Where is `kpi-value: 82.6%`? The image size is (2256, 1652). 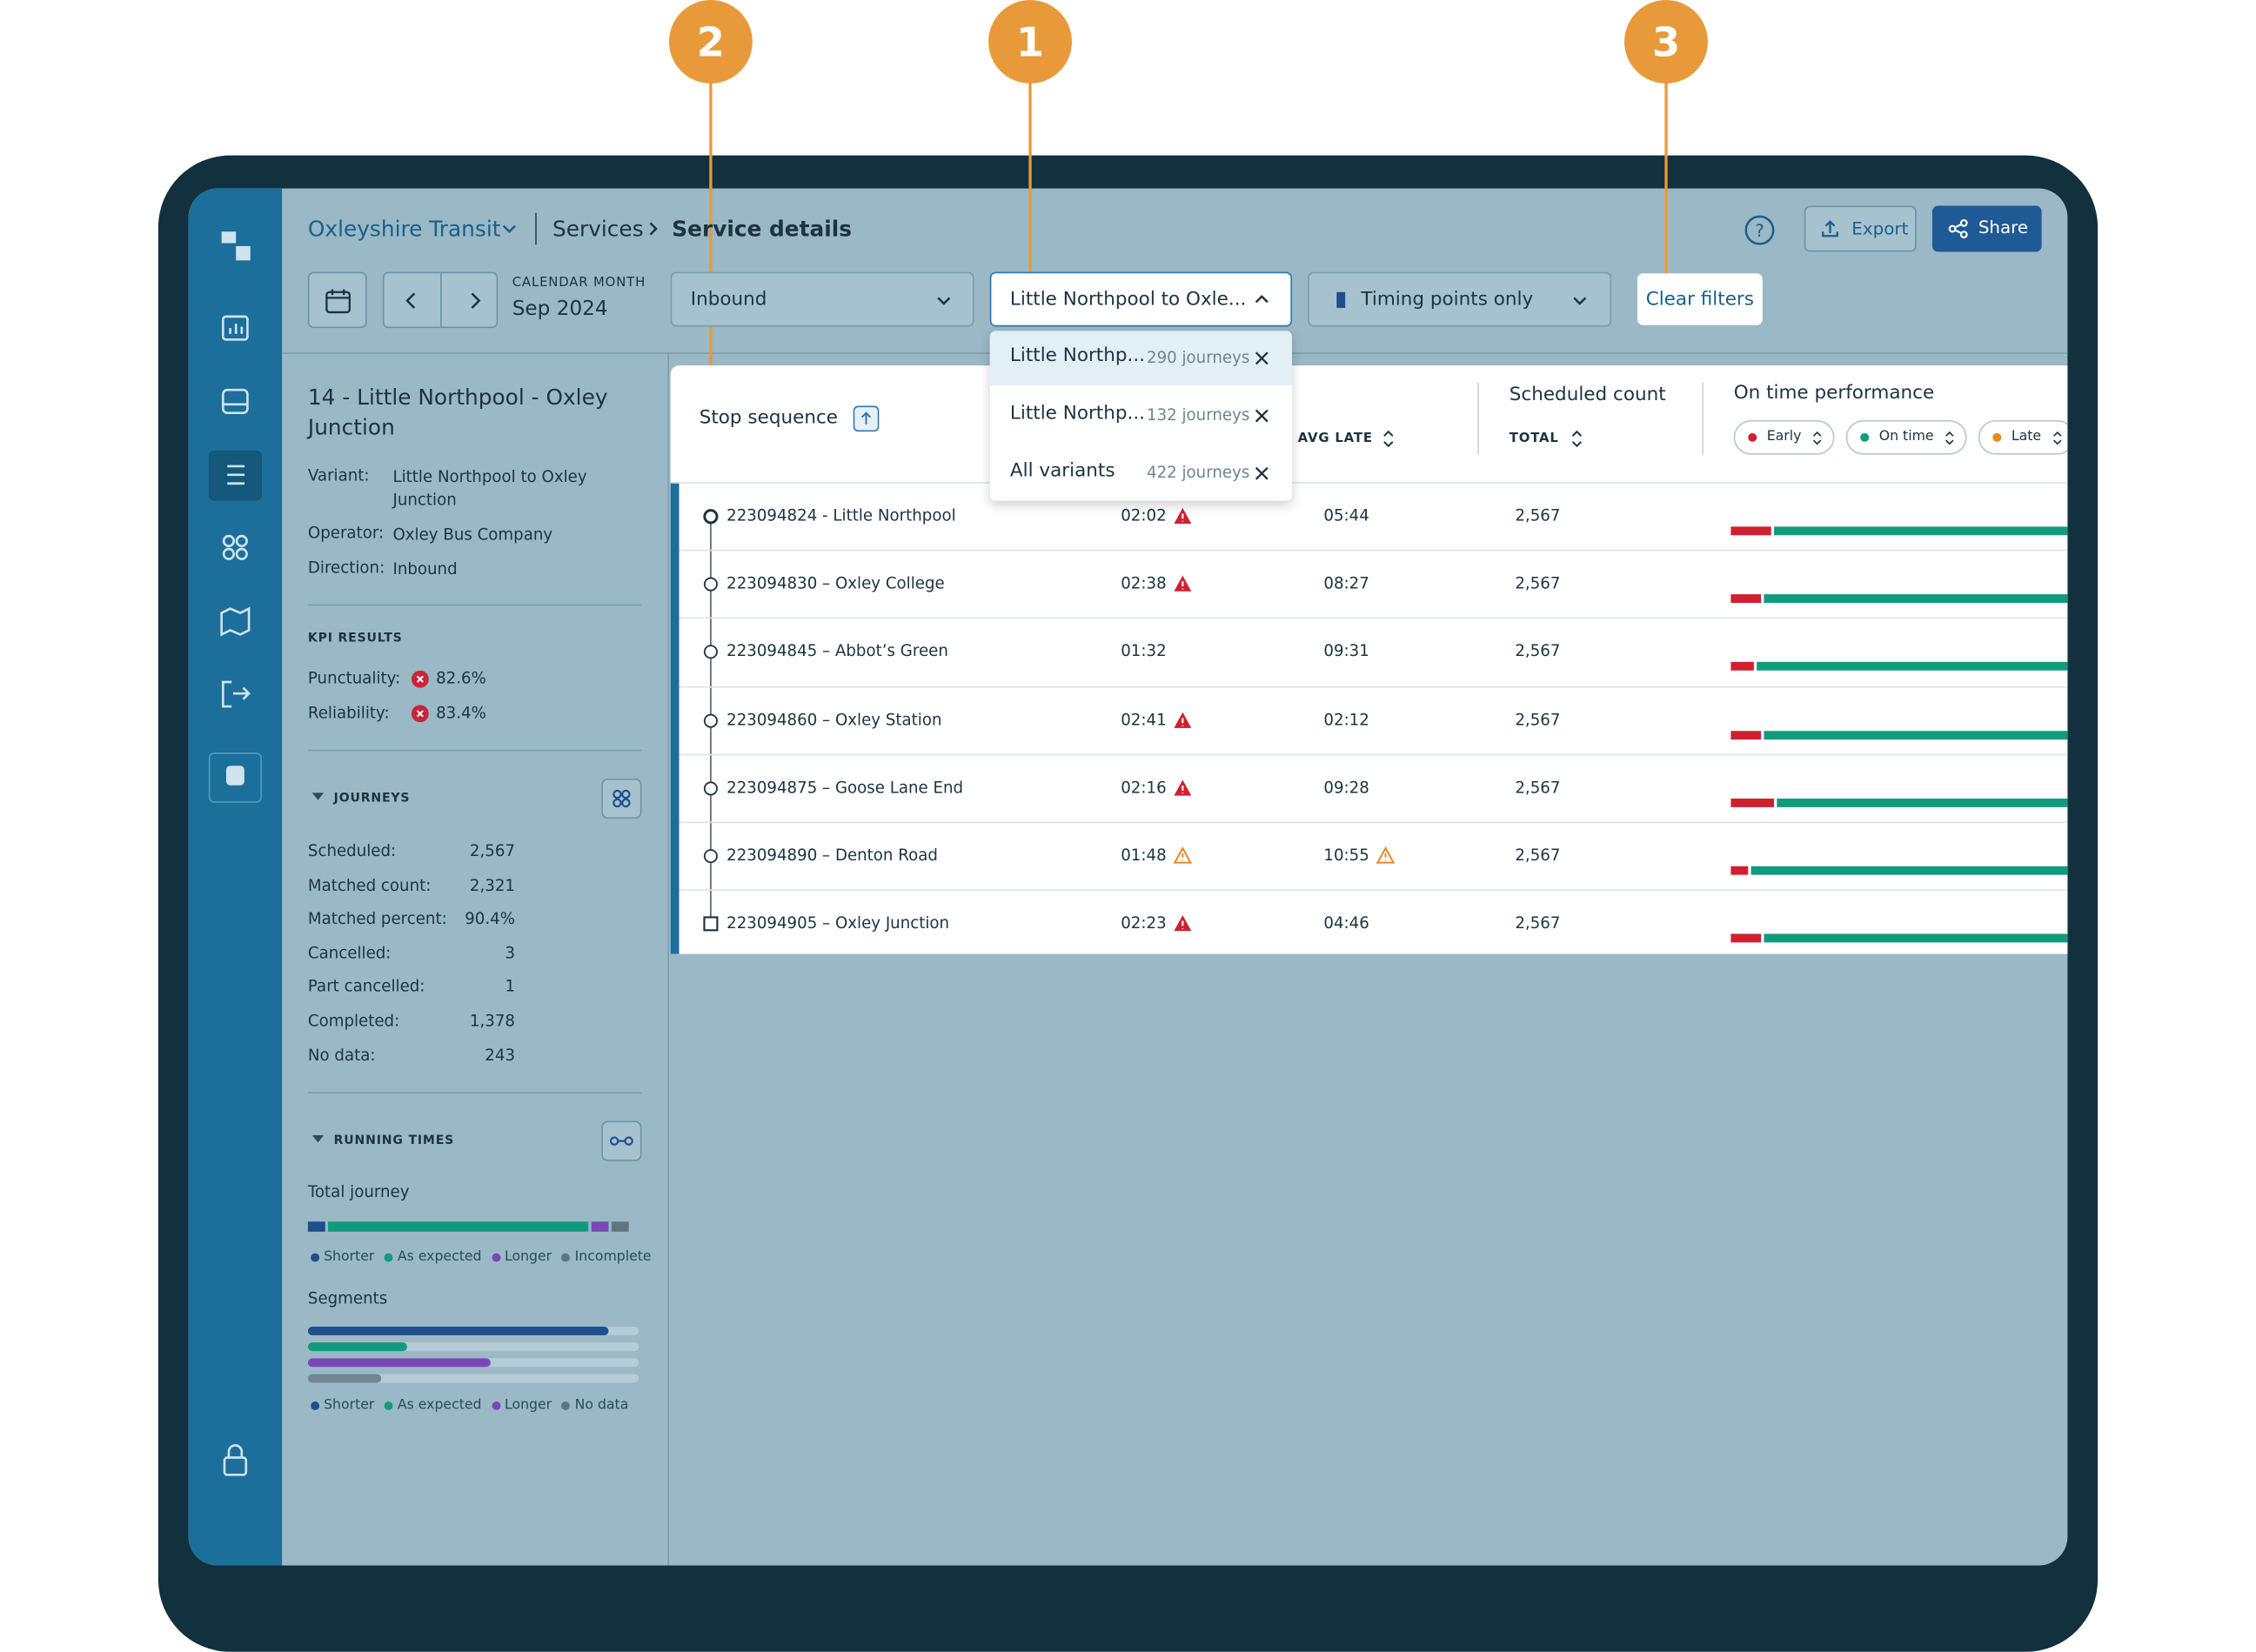
kpi-value: 82.6% is located at coordinates (461, 678).